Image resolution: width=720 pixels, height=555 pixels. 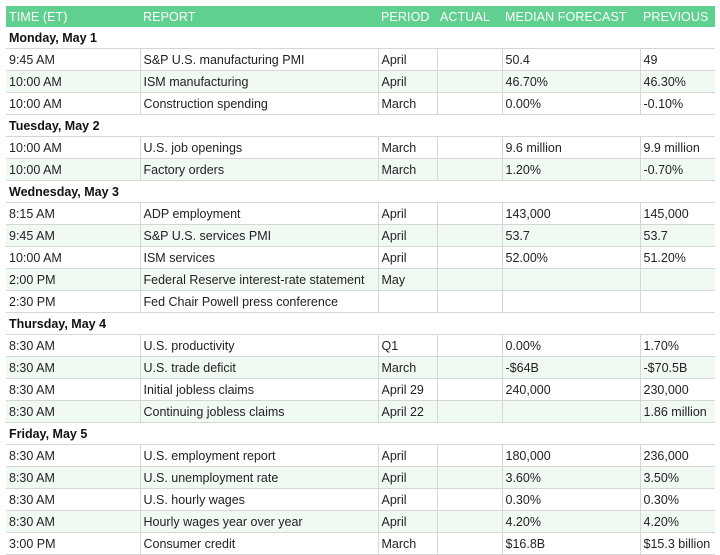 I want to click on previous-cell: 49, so click(x=677, y=59).